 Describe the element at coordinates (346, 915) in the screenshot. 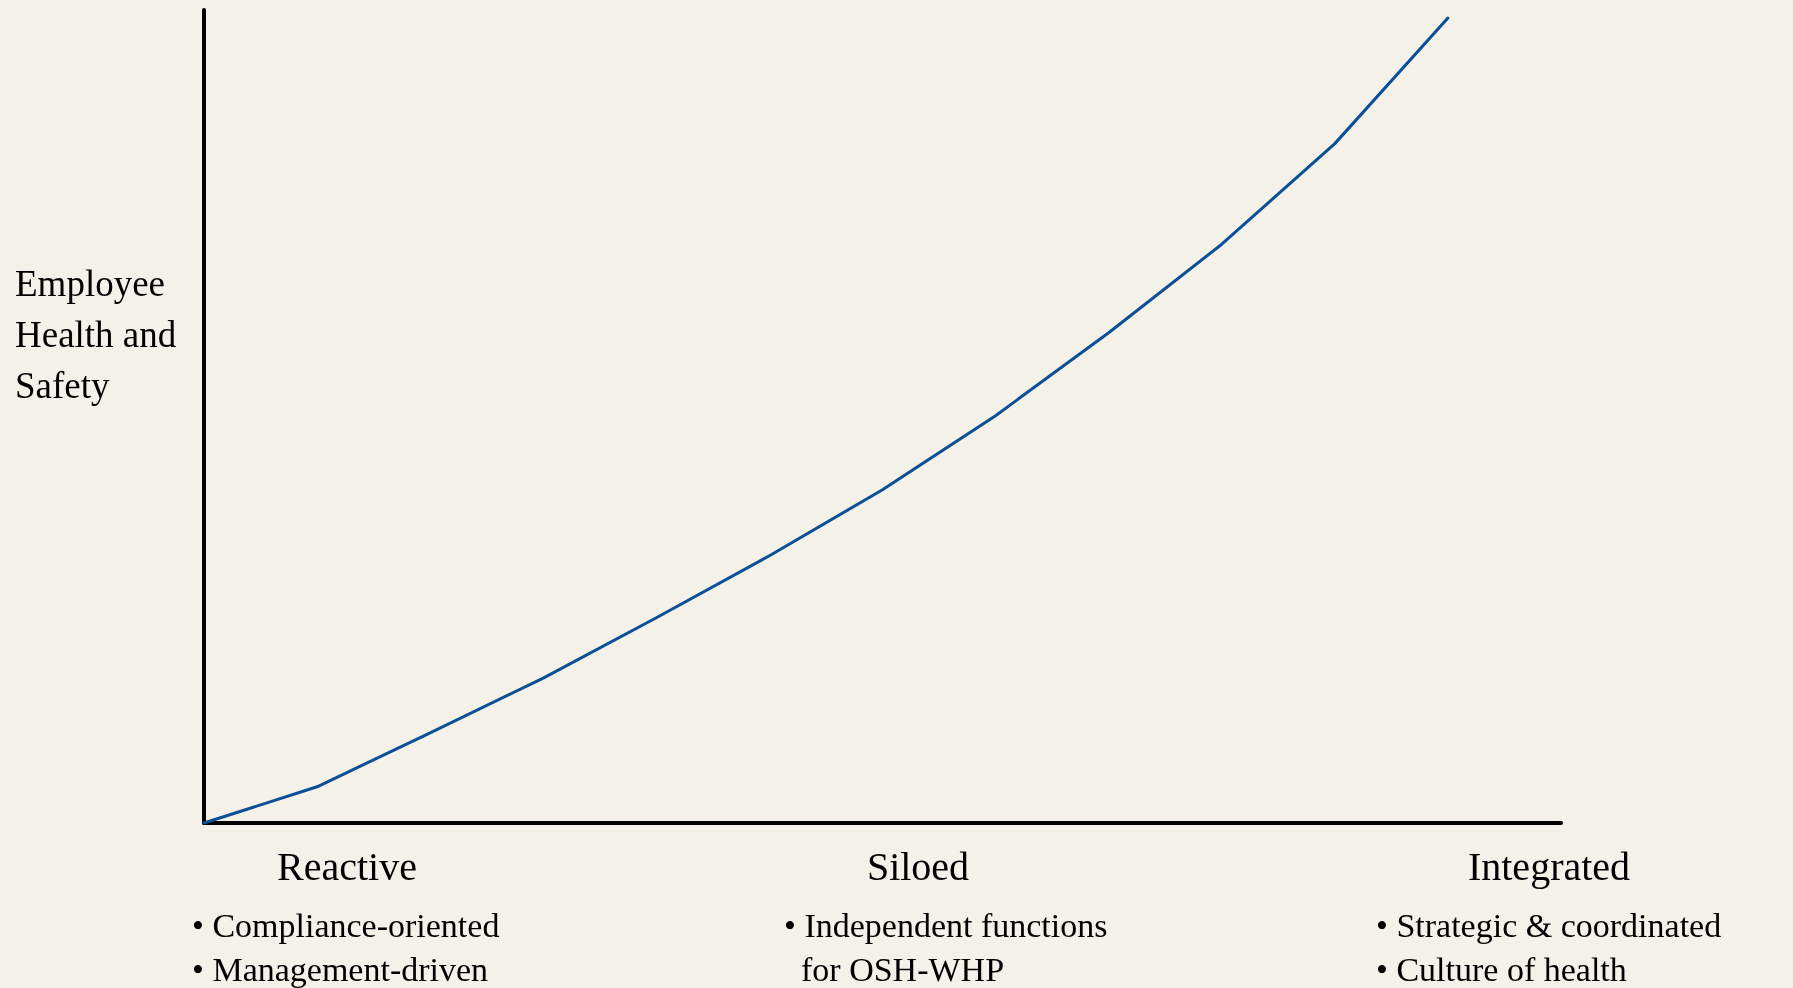

I see `text: Reactive • Compliance-oriented • Management-driven` at that location.